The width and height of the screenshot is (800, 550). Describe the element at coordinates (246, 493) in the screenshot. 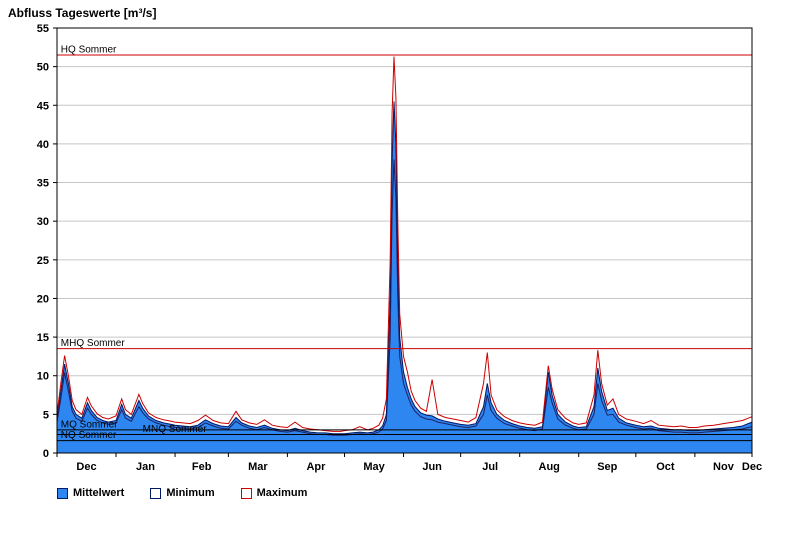

I see `legend-swatch-maximum` at that location.